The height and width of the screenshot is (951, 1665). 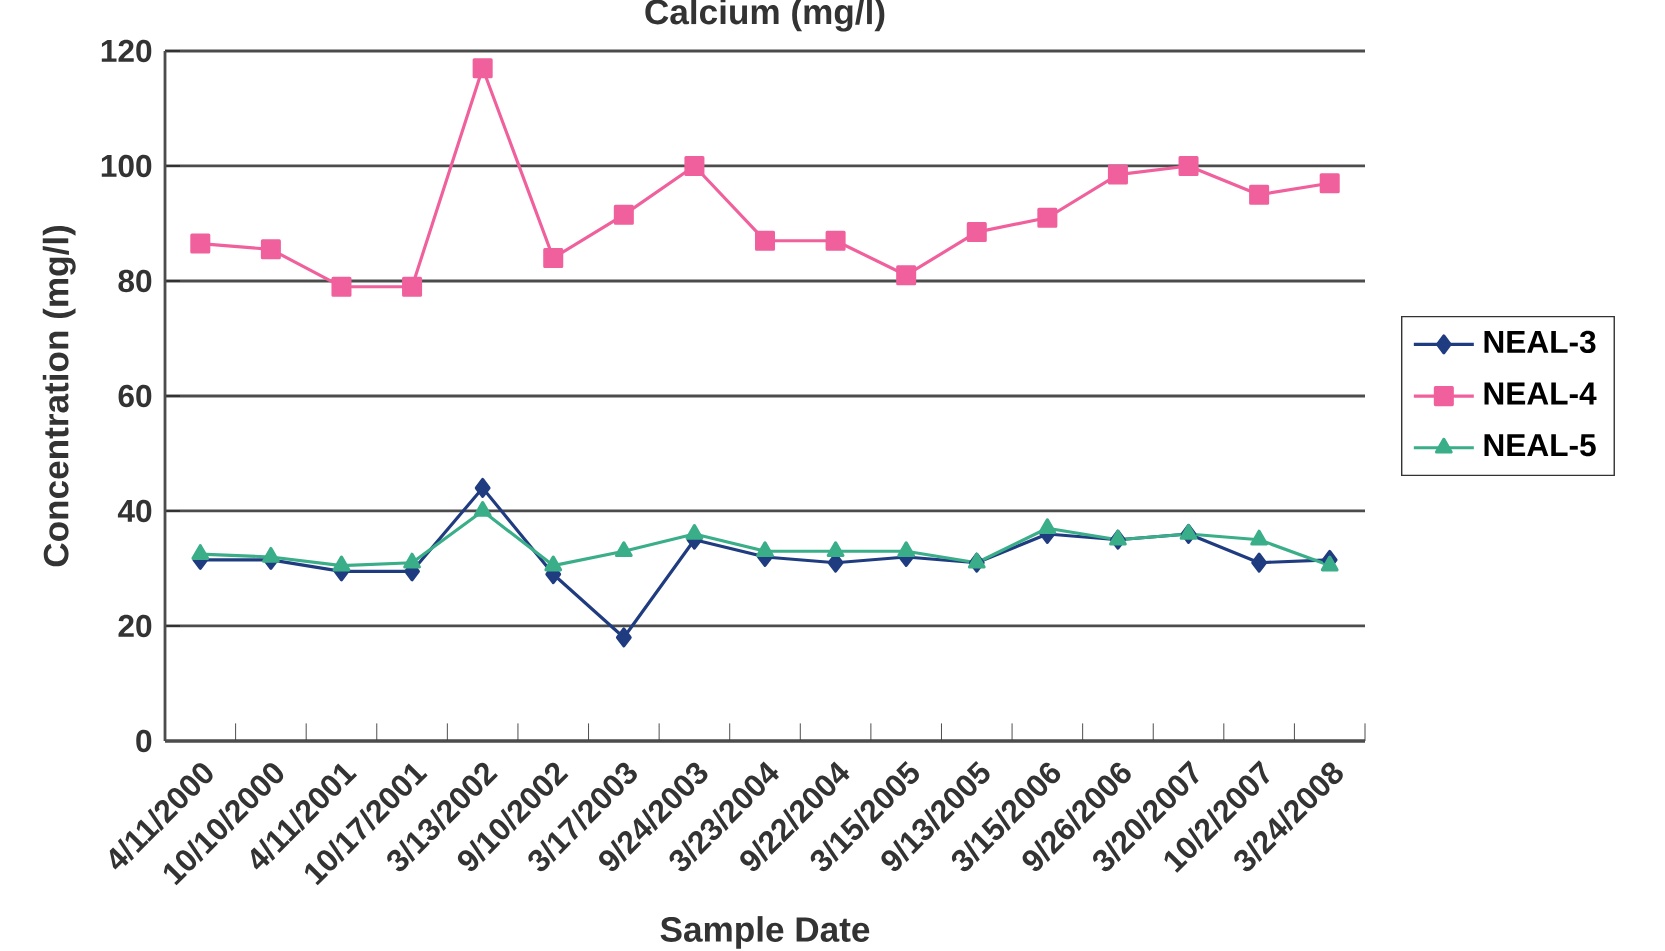 I want to click on x-axis-title: Sample Date, so click(x=765, y=932).